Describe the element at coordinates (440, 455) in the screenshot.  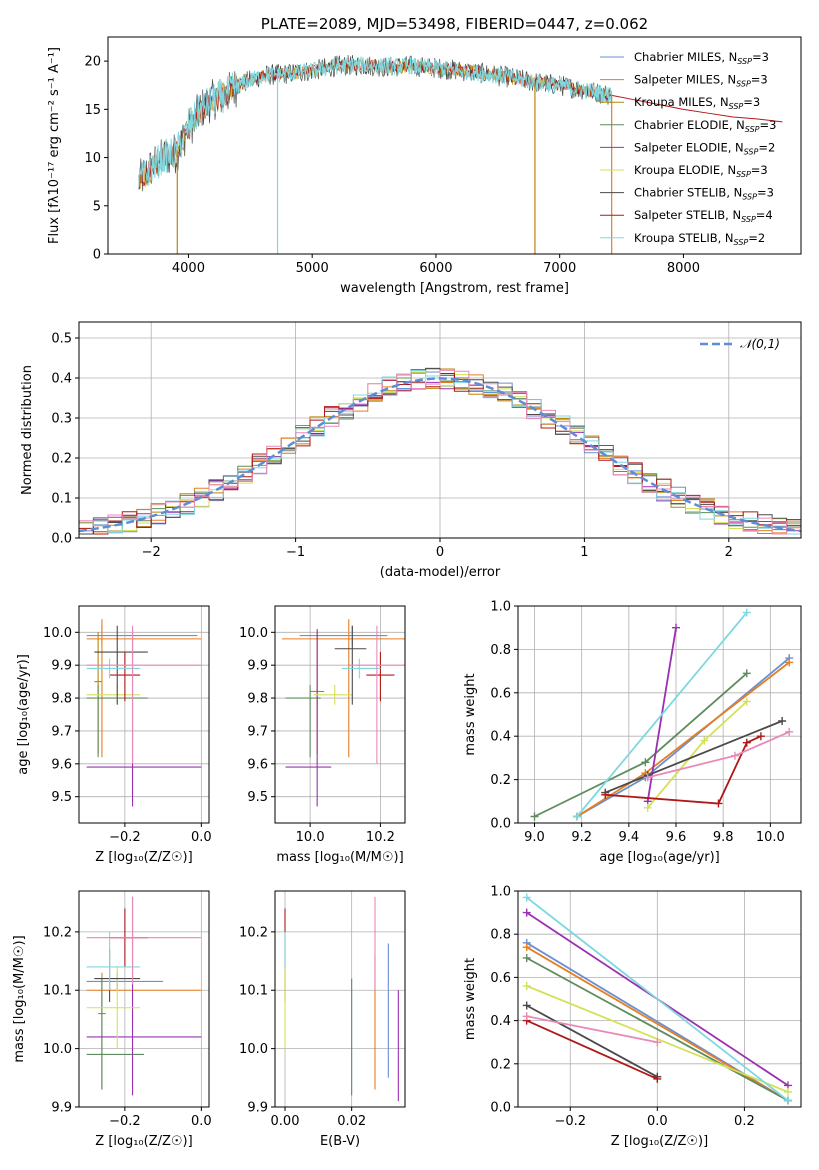
I see `gaussian-curve` at that location.